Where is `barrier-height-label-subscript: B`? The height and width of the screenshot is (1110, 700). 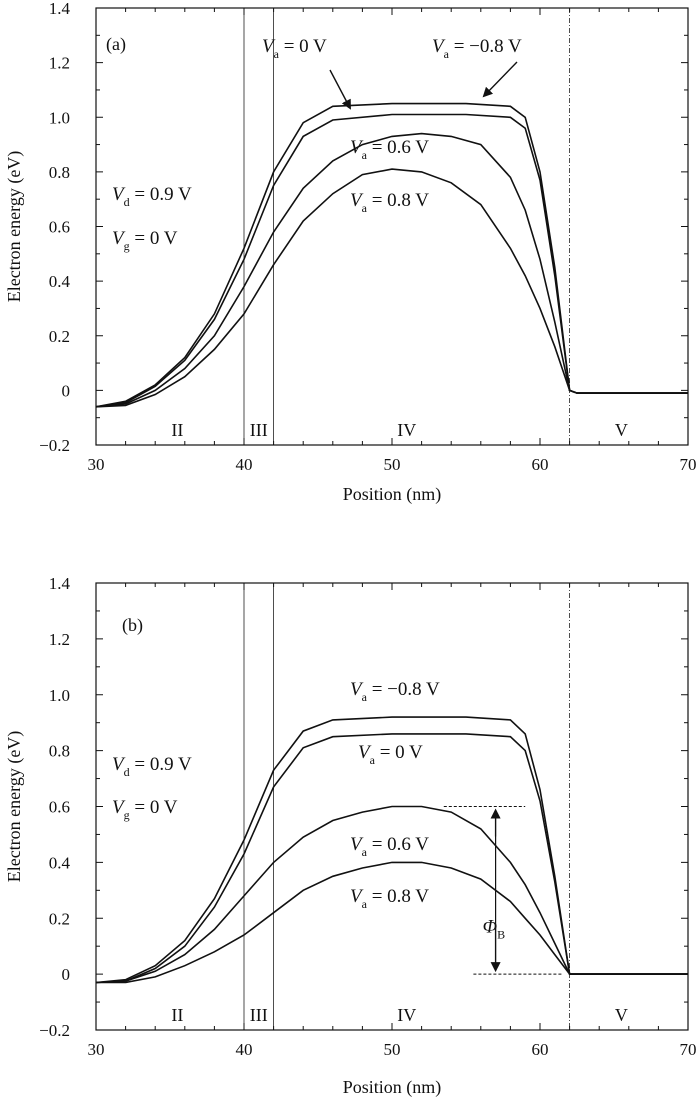 barrier-height-label-subscript: B is located at coordinates (501, 934).